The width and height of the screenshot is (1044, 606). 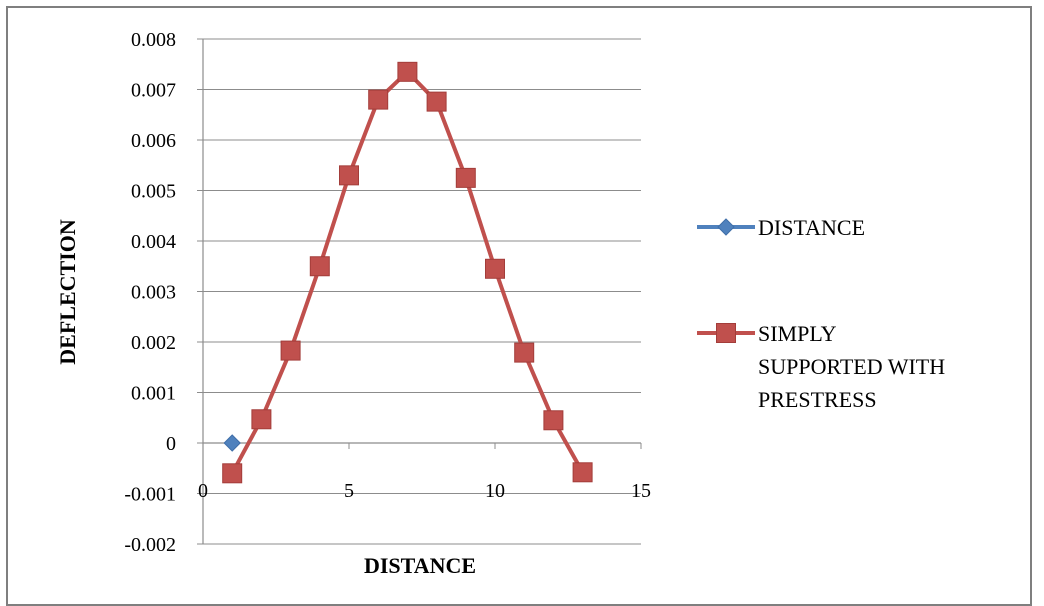 What do you see at coordinates (821, 313) in the screenshot?
I see `legend: DISTANCE SIMPLY SUPPORTED WITH PRESTRESS` at bounding box center [821, 313].